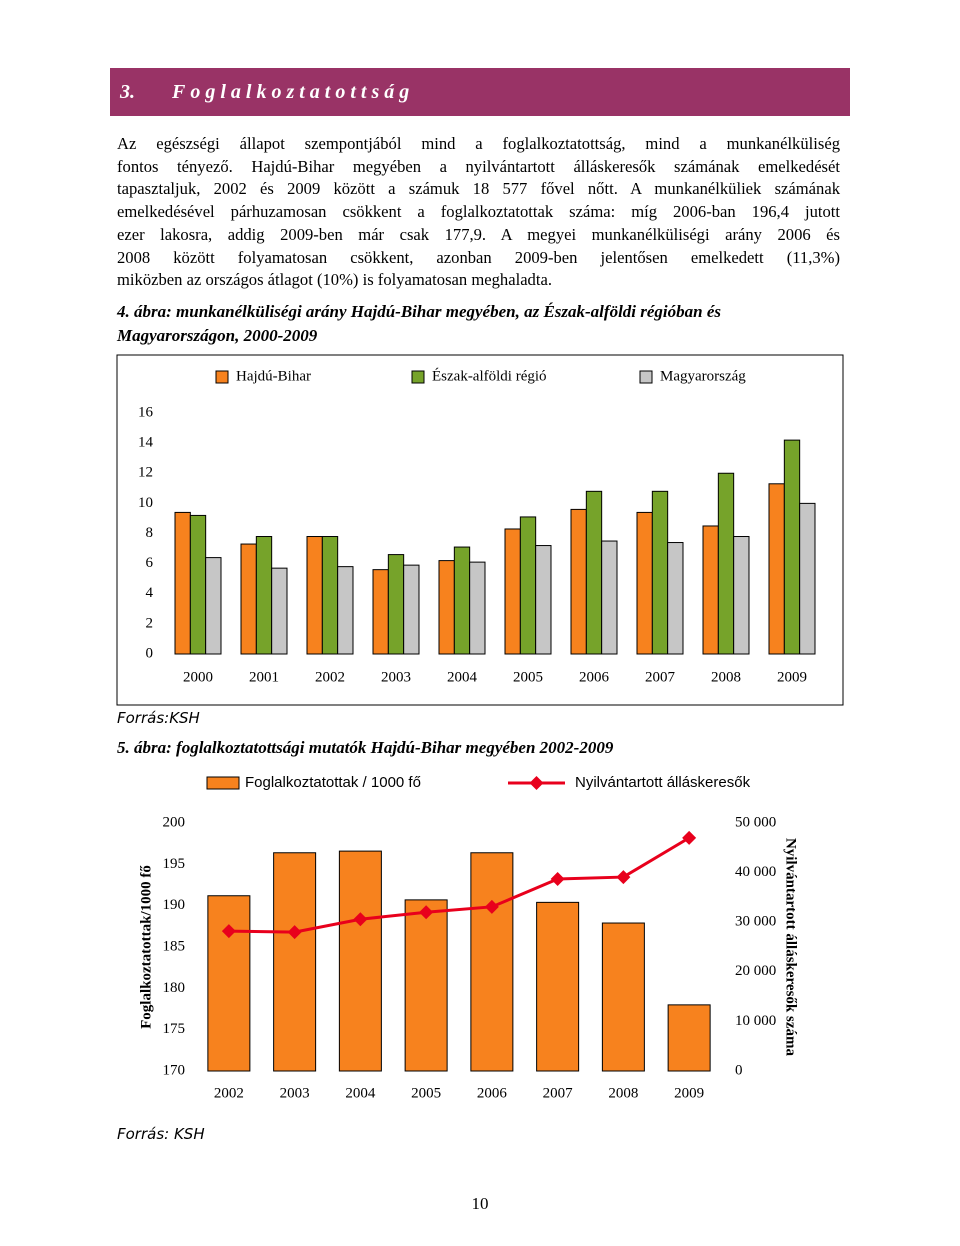 The height and width of the screenshot is (1246, 960). Describe the element at coordinates (295, 1093) in the screenshot. I see `x-tick-label: 2003` at that location.